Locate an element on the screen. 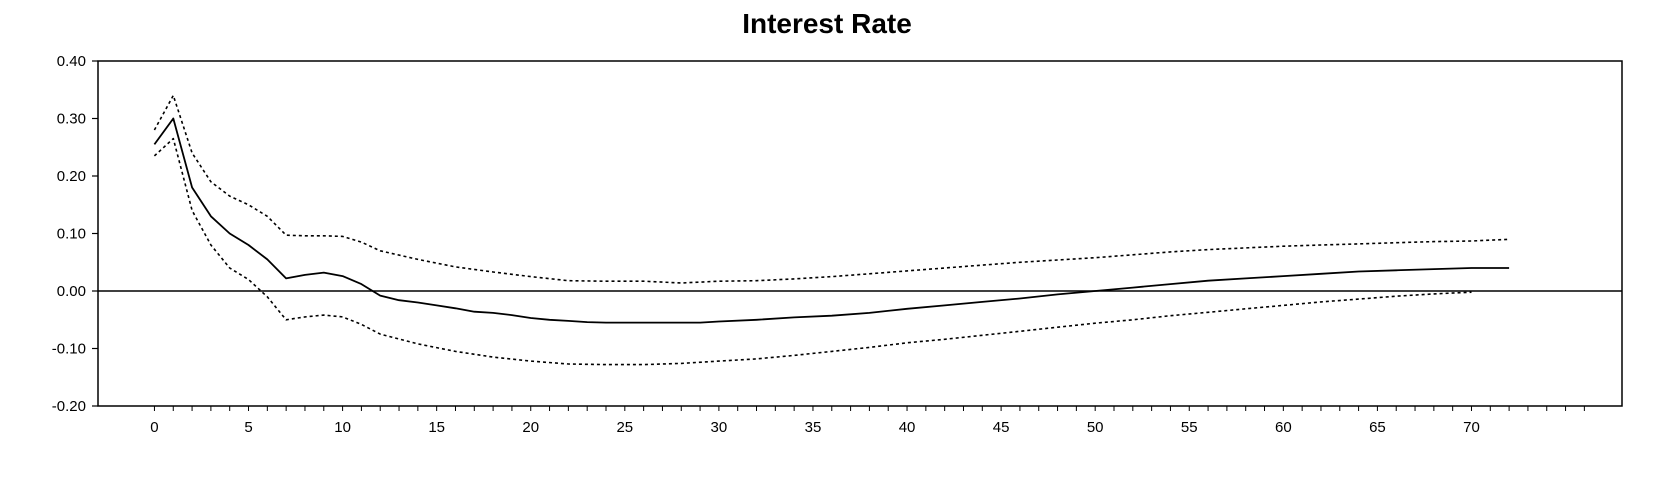 The width and height of the screenshot is (1654, 477). y-tick-label: 0.20 is located at coordinates (71, 176).